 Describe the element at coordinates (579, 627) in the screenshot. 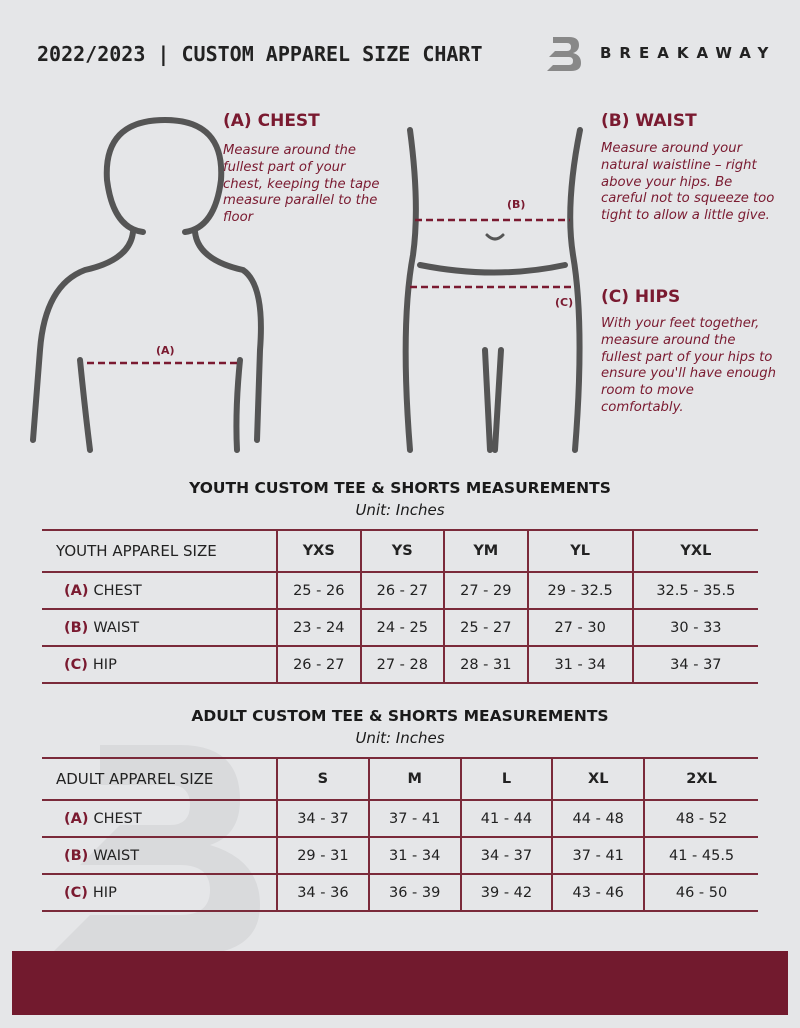

I see `table-cell: 27 - 30` at that location.